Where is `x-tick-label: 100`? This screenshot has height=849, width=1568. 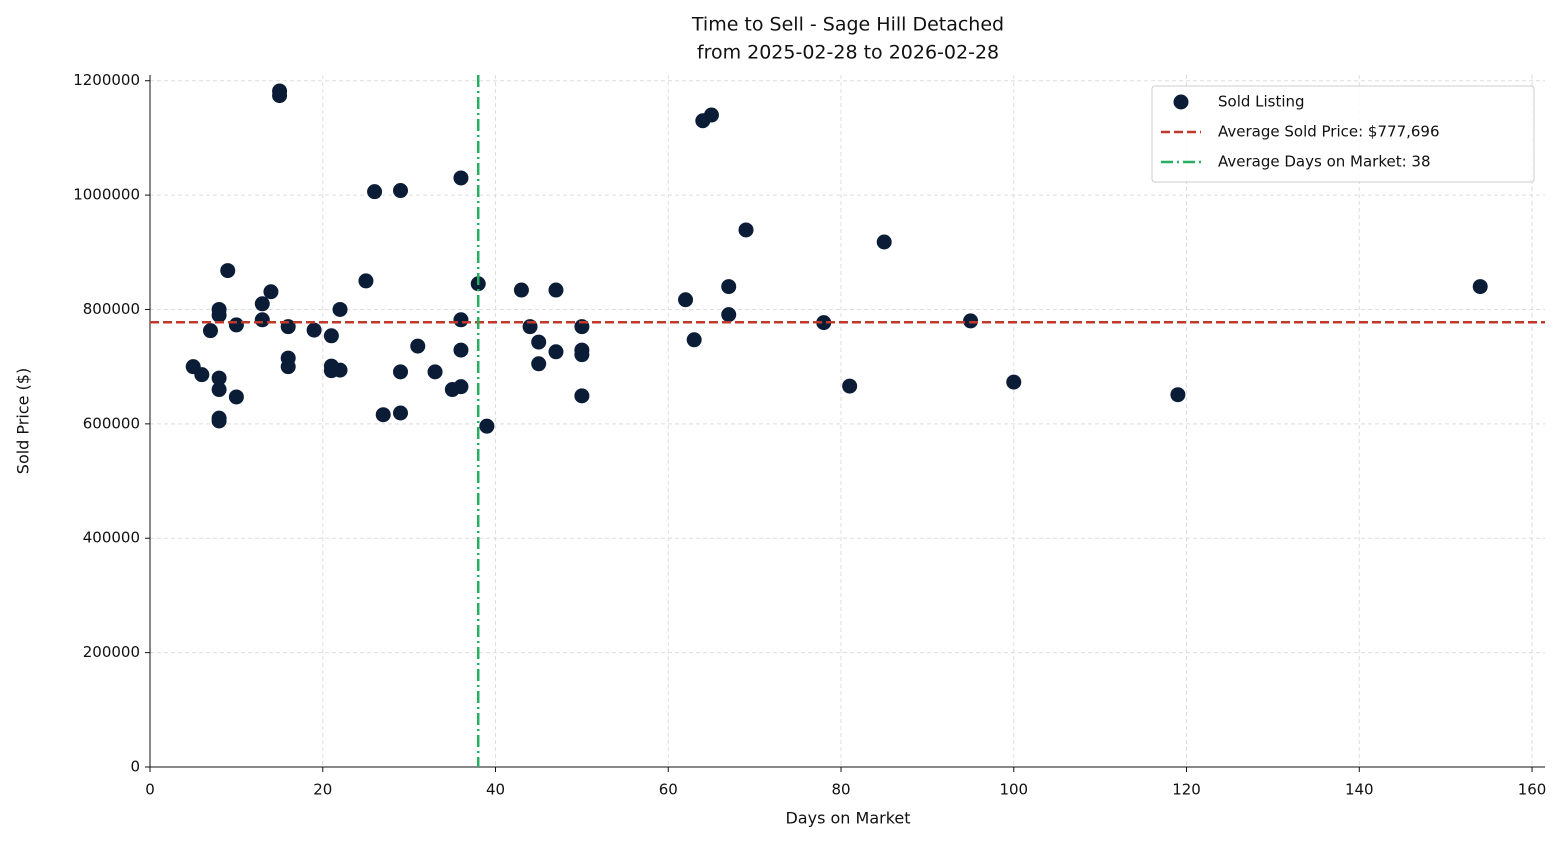 x-tick-label: 100 is located at coordinates (1013, 790).